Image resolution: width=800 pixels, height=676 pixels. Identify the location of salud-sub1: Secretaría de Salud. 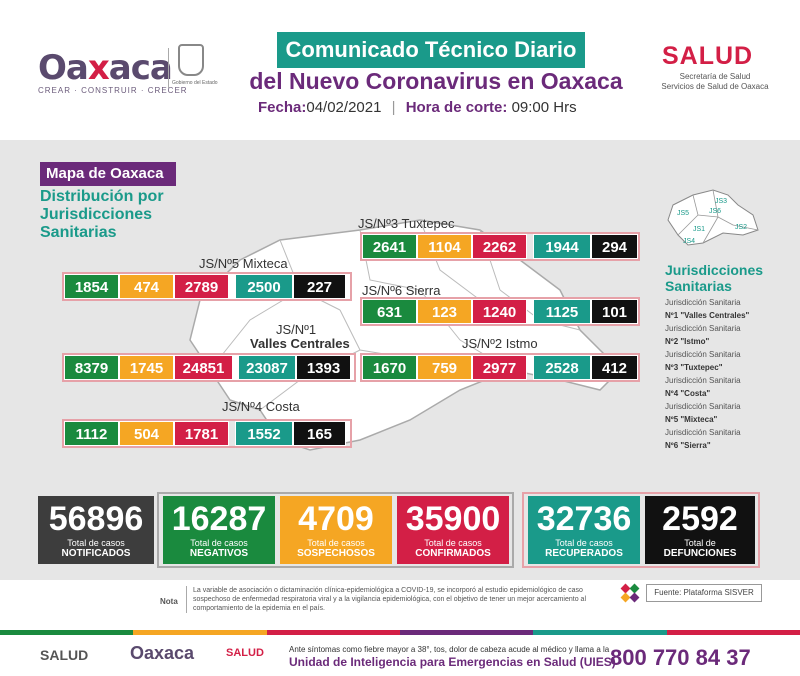
(715, 76).